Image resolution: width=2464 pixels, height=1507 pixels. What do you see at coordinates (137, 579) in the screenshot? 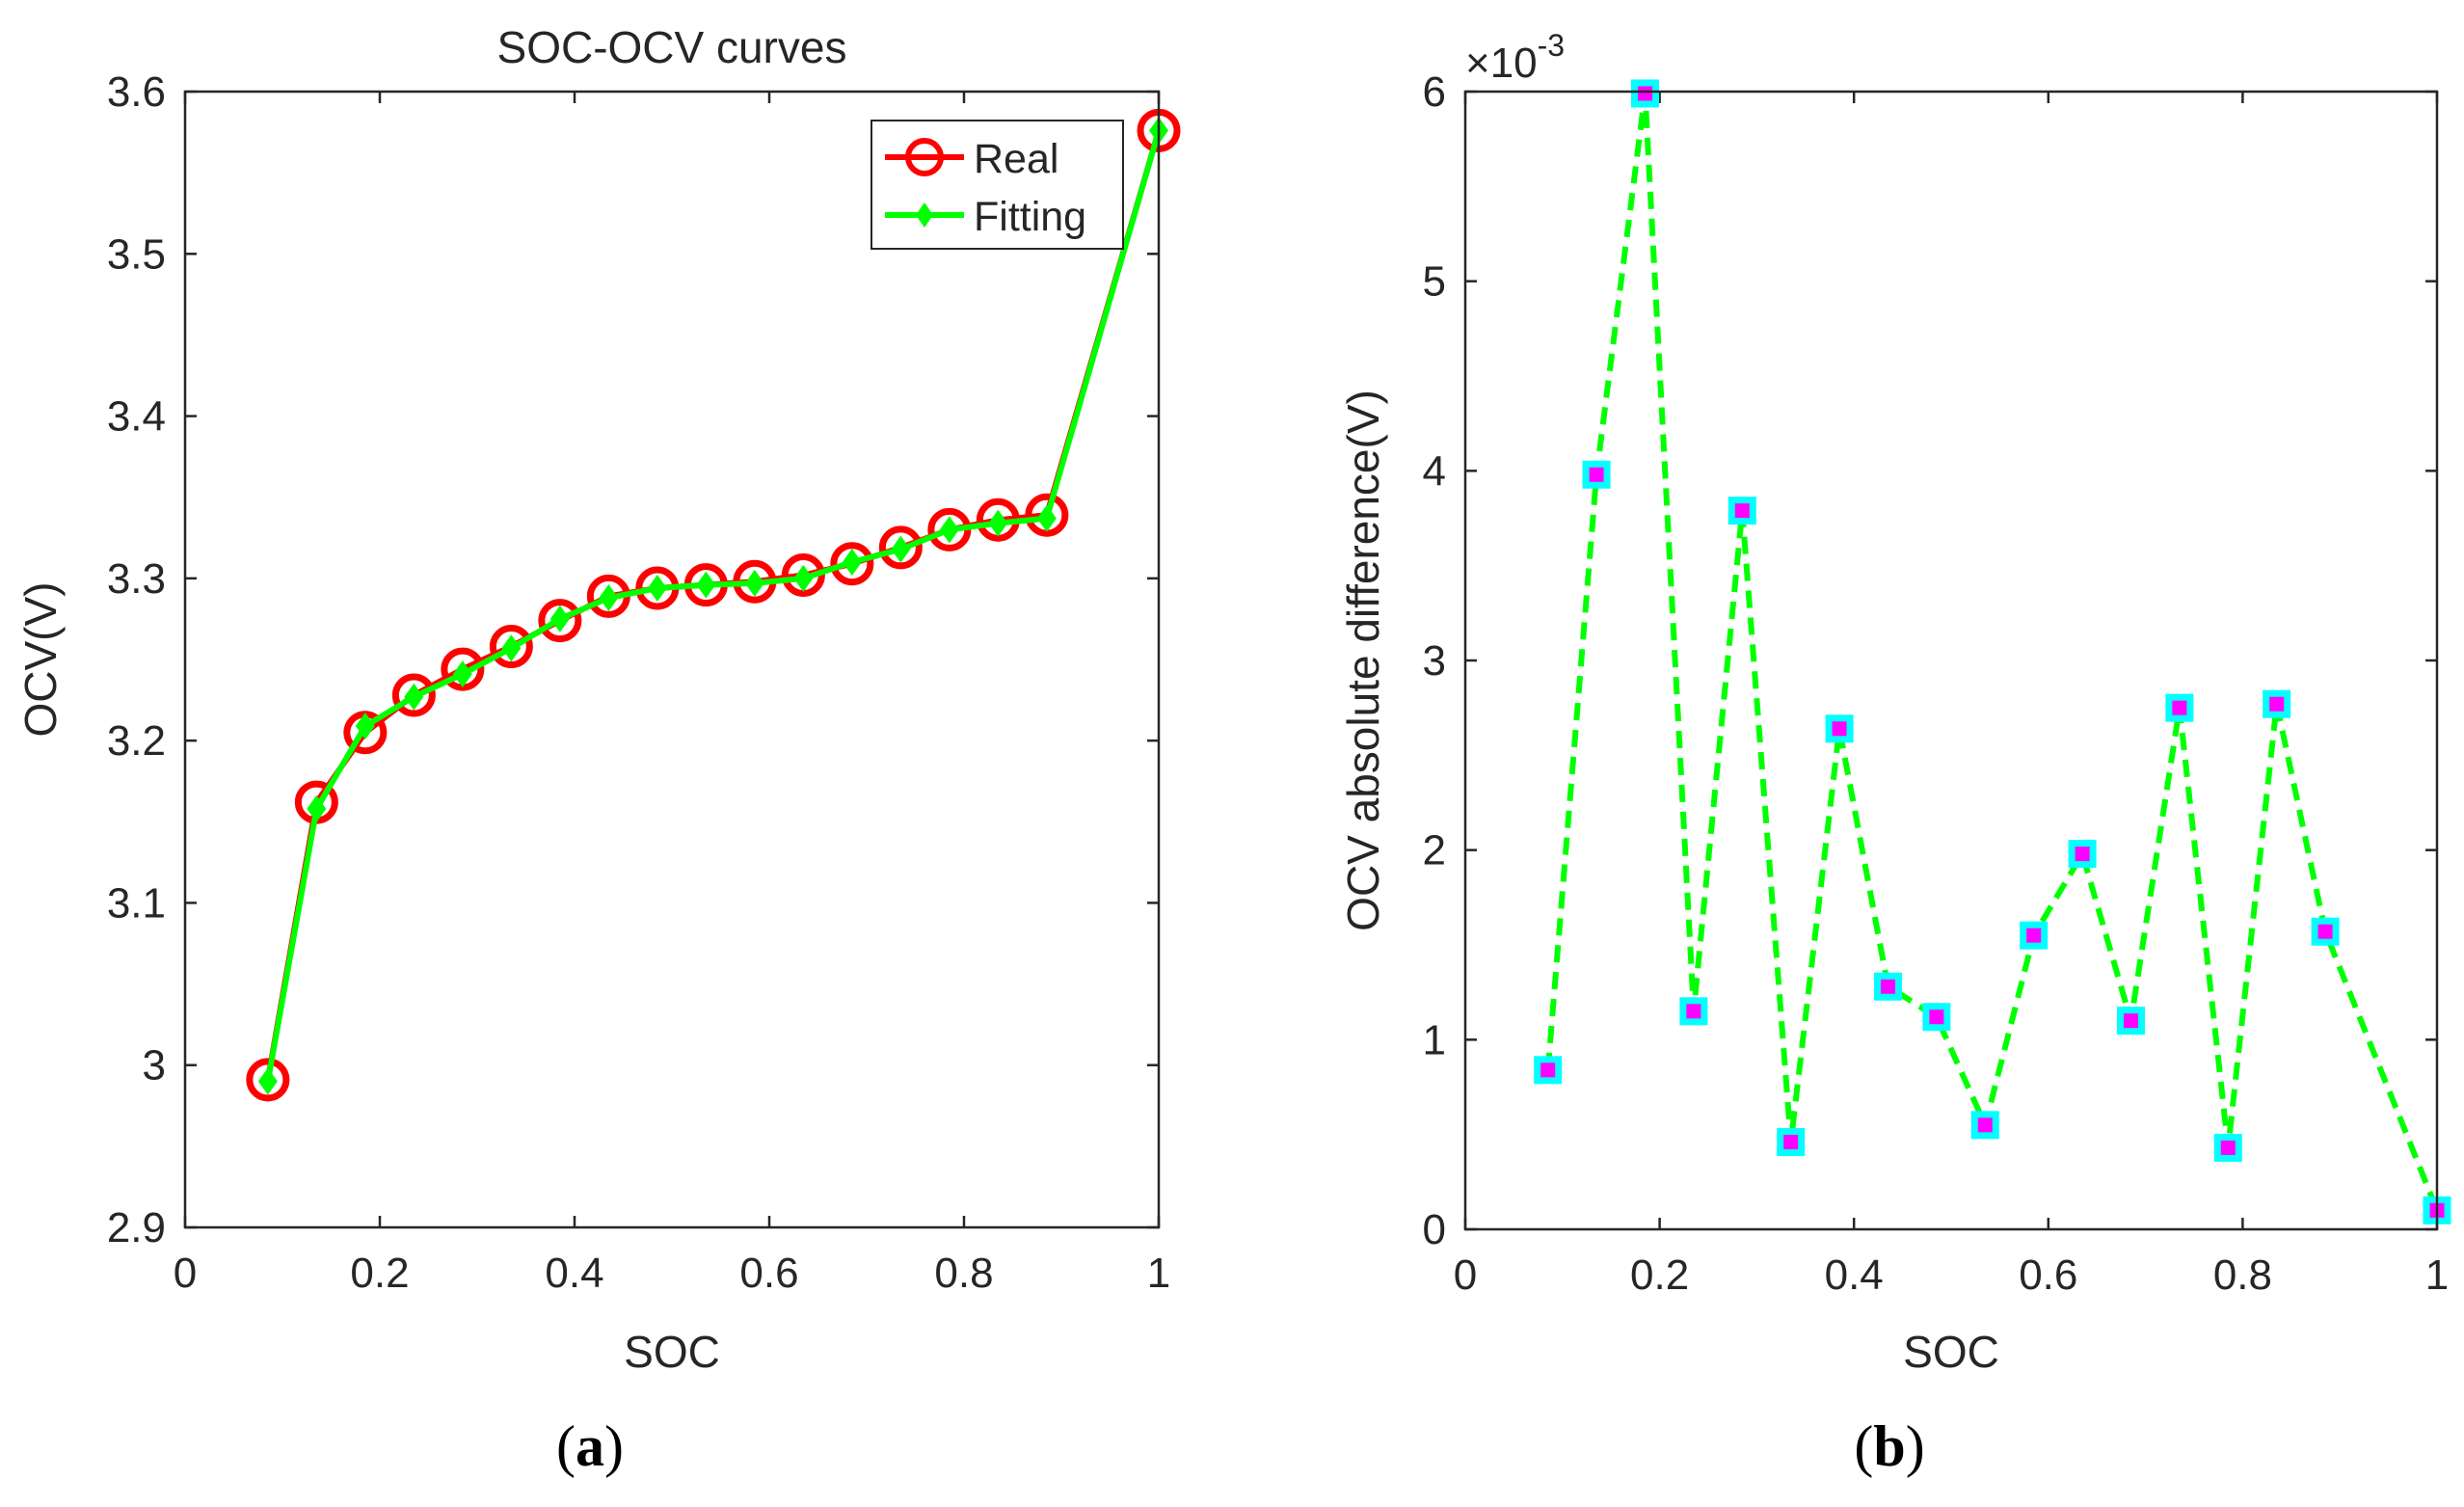
I see `panel-a-y-tick-label: 3.3` at bounding box center [137, 579].